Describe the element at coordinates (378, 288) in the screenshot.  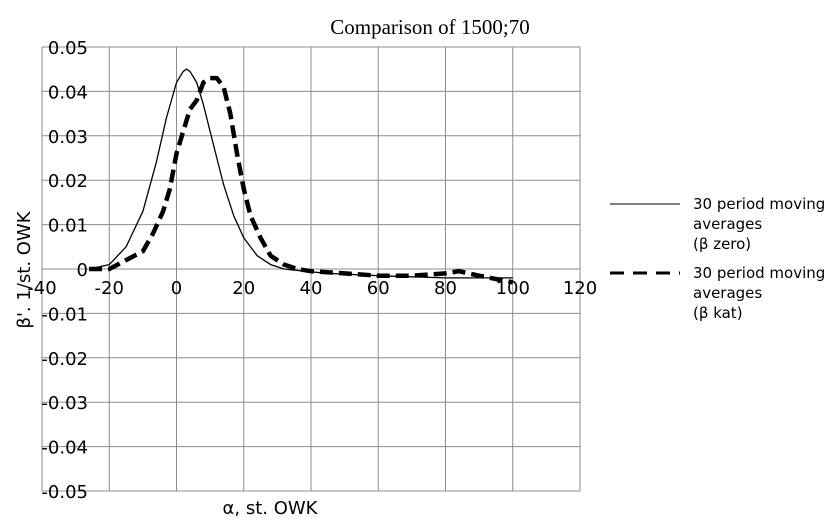
I see `x-tick-label: 60` at that location.